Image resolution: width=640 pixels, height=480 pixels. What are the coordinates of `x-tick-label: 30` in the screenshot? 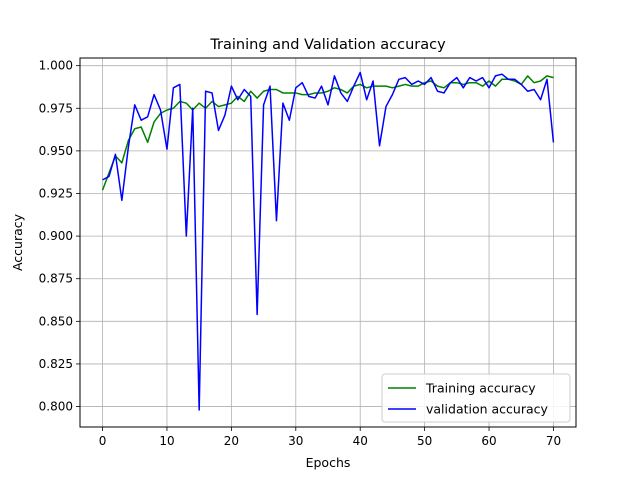 It's located at (295, 441).